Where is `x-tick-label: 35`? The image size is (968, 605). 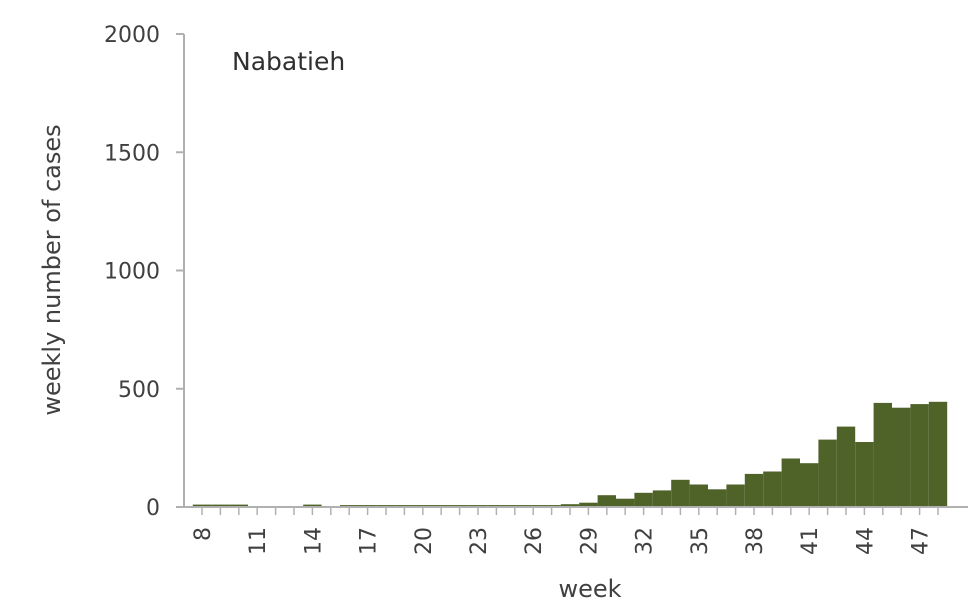 x-tick-label: 35 is located at coordinates (700, 541).